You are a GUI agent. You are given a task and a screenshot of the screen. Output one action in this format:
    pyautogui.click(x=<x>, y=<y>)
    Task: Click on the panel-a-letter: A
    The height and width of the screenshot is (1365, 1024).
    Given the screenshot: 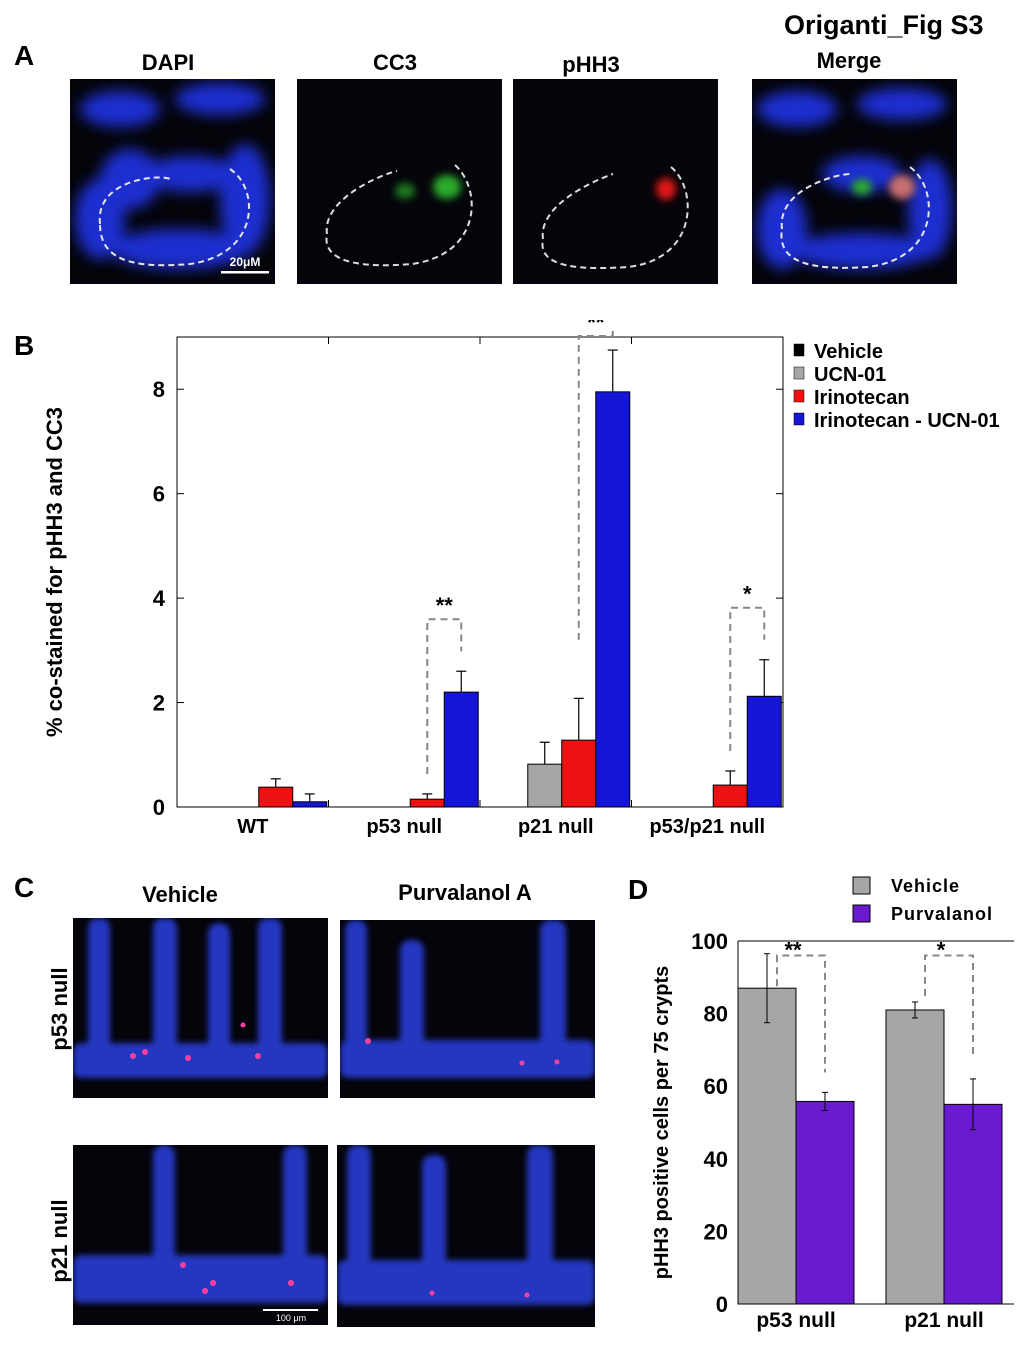 What is the action you would take?
    pyautogui.click(x=24, y=55)
    